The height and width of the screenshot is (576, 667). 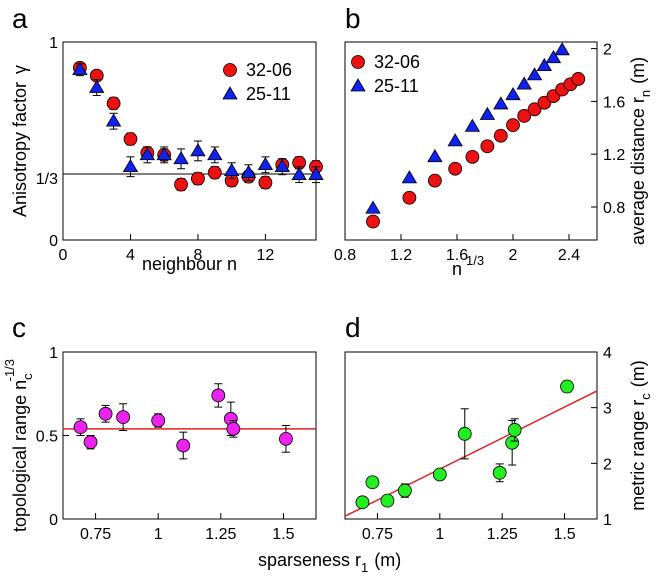 I want to click on x-axis-label-text: sparseness r, so click(x=309, y=560).